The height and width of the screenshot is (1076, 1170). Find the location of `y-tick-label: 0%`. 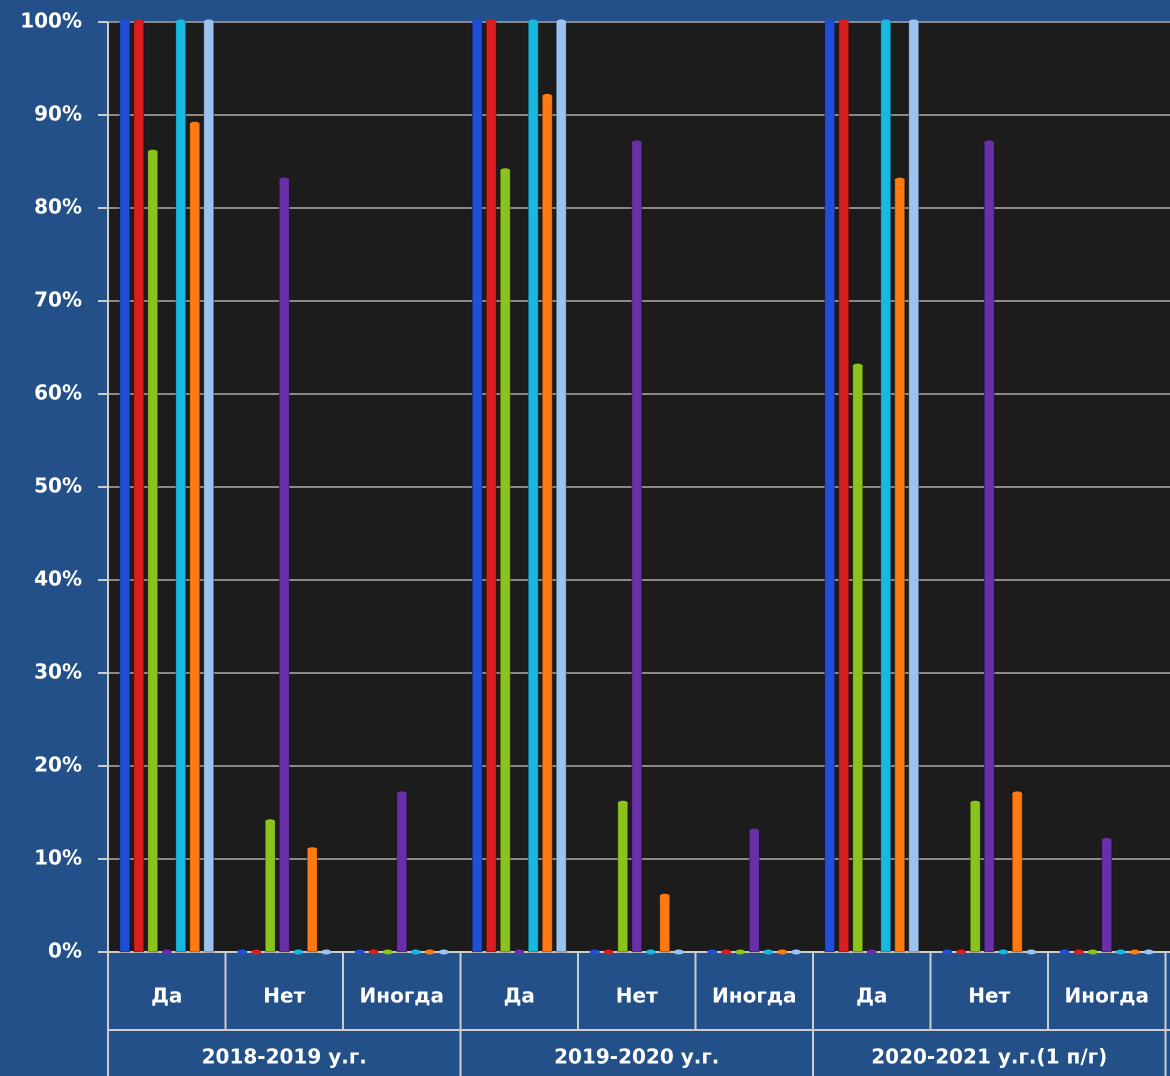

y-tick-label: 0% is located at coordinates (65, 951).